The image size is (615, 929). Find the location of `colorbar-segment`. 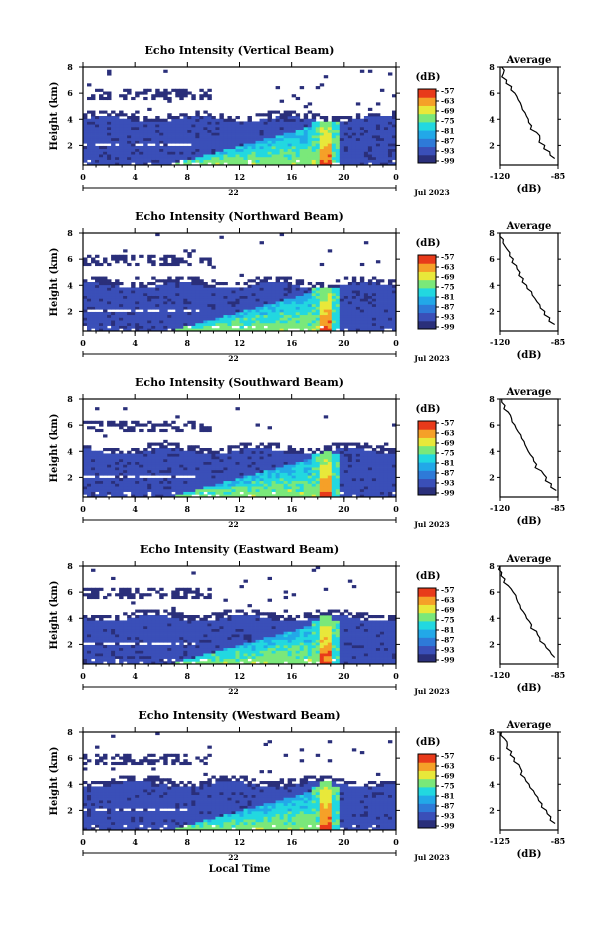

colorbar-segment is located at coordinates (427, 458).